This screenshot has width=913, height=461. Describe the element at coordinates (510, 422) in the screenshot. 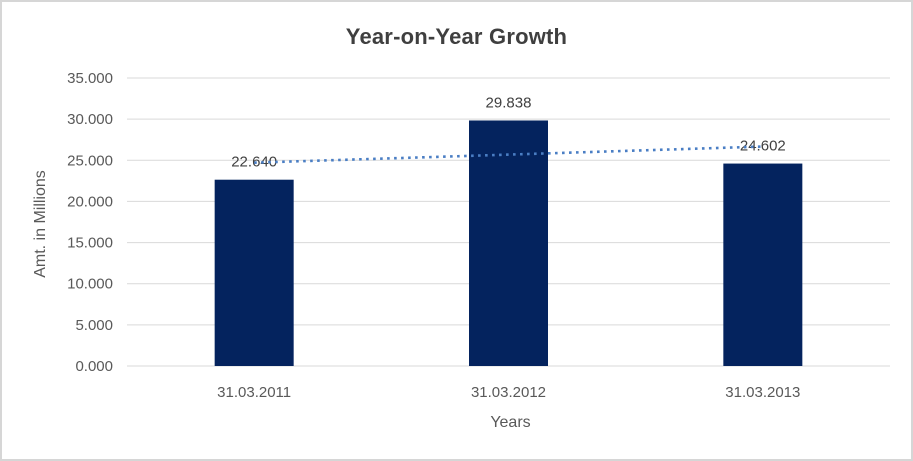

I see `x-axis-title: Years` at that location.